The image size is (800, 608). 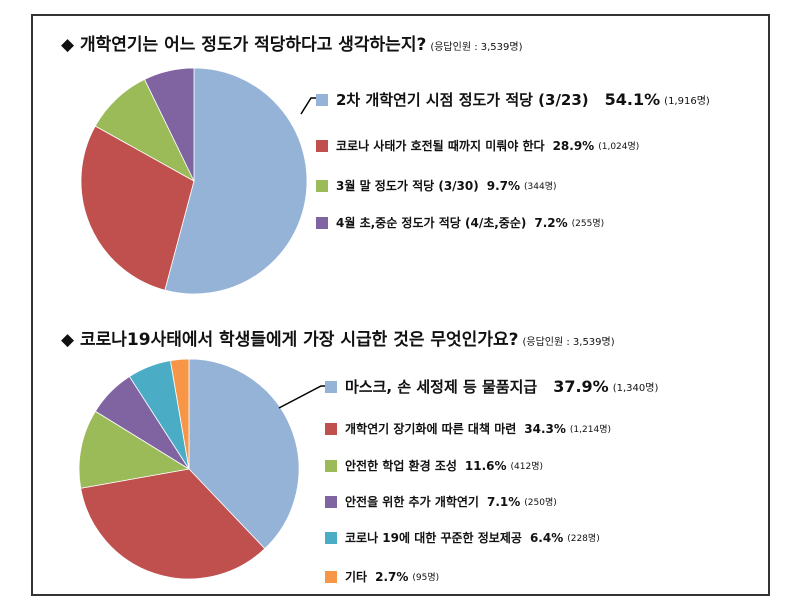 What do you see at coordinates (412, 502) in the screenshot?
I see `chart-2-legend-label-4: 안전을 위한 추가 개학연기` at bounding box center [412, 502].